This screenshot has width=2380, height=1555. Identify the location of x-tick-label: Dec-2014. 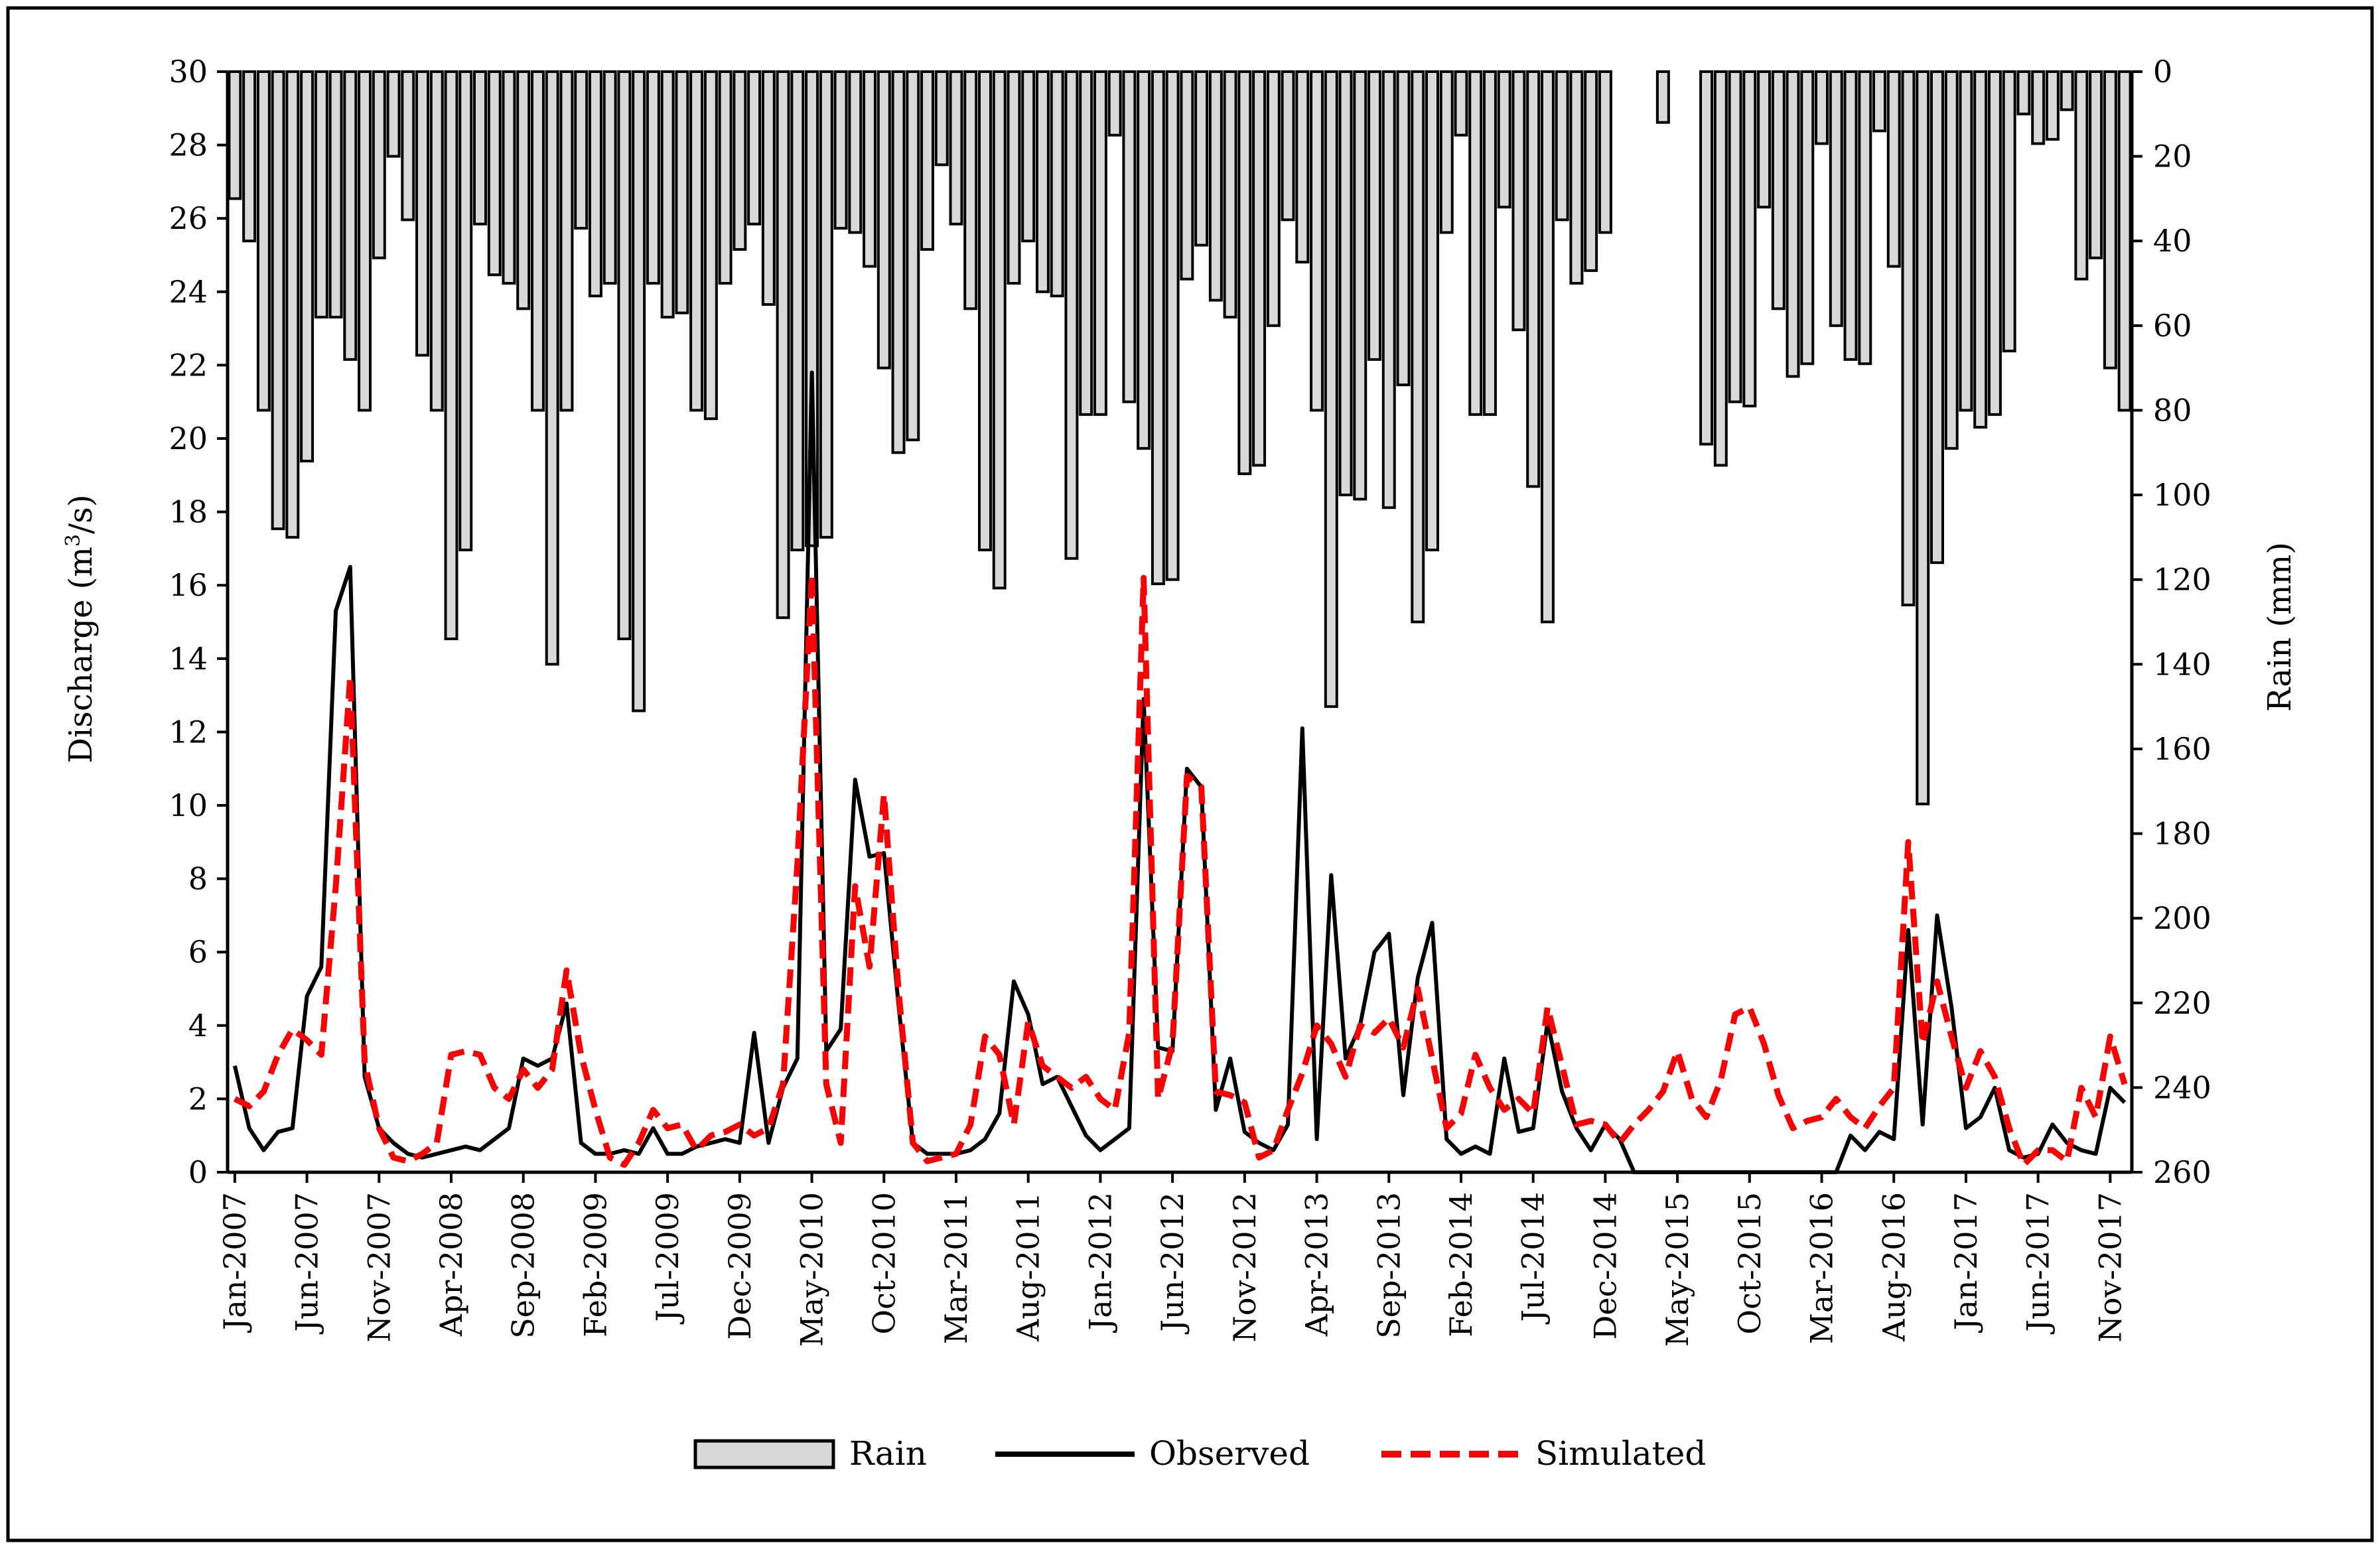
(1605, 1265).